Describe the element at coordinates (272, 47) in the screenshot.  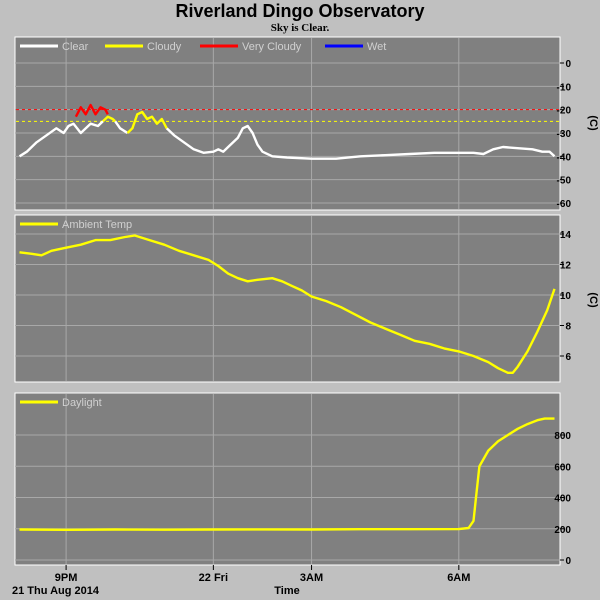
I see `legend-label: Very Cloudy` at that location.